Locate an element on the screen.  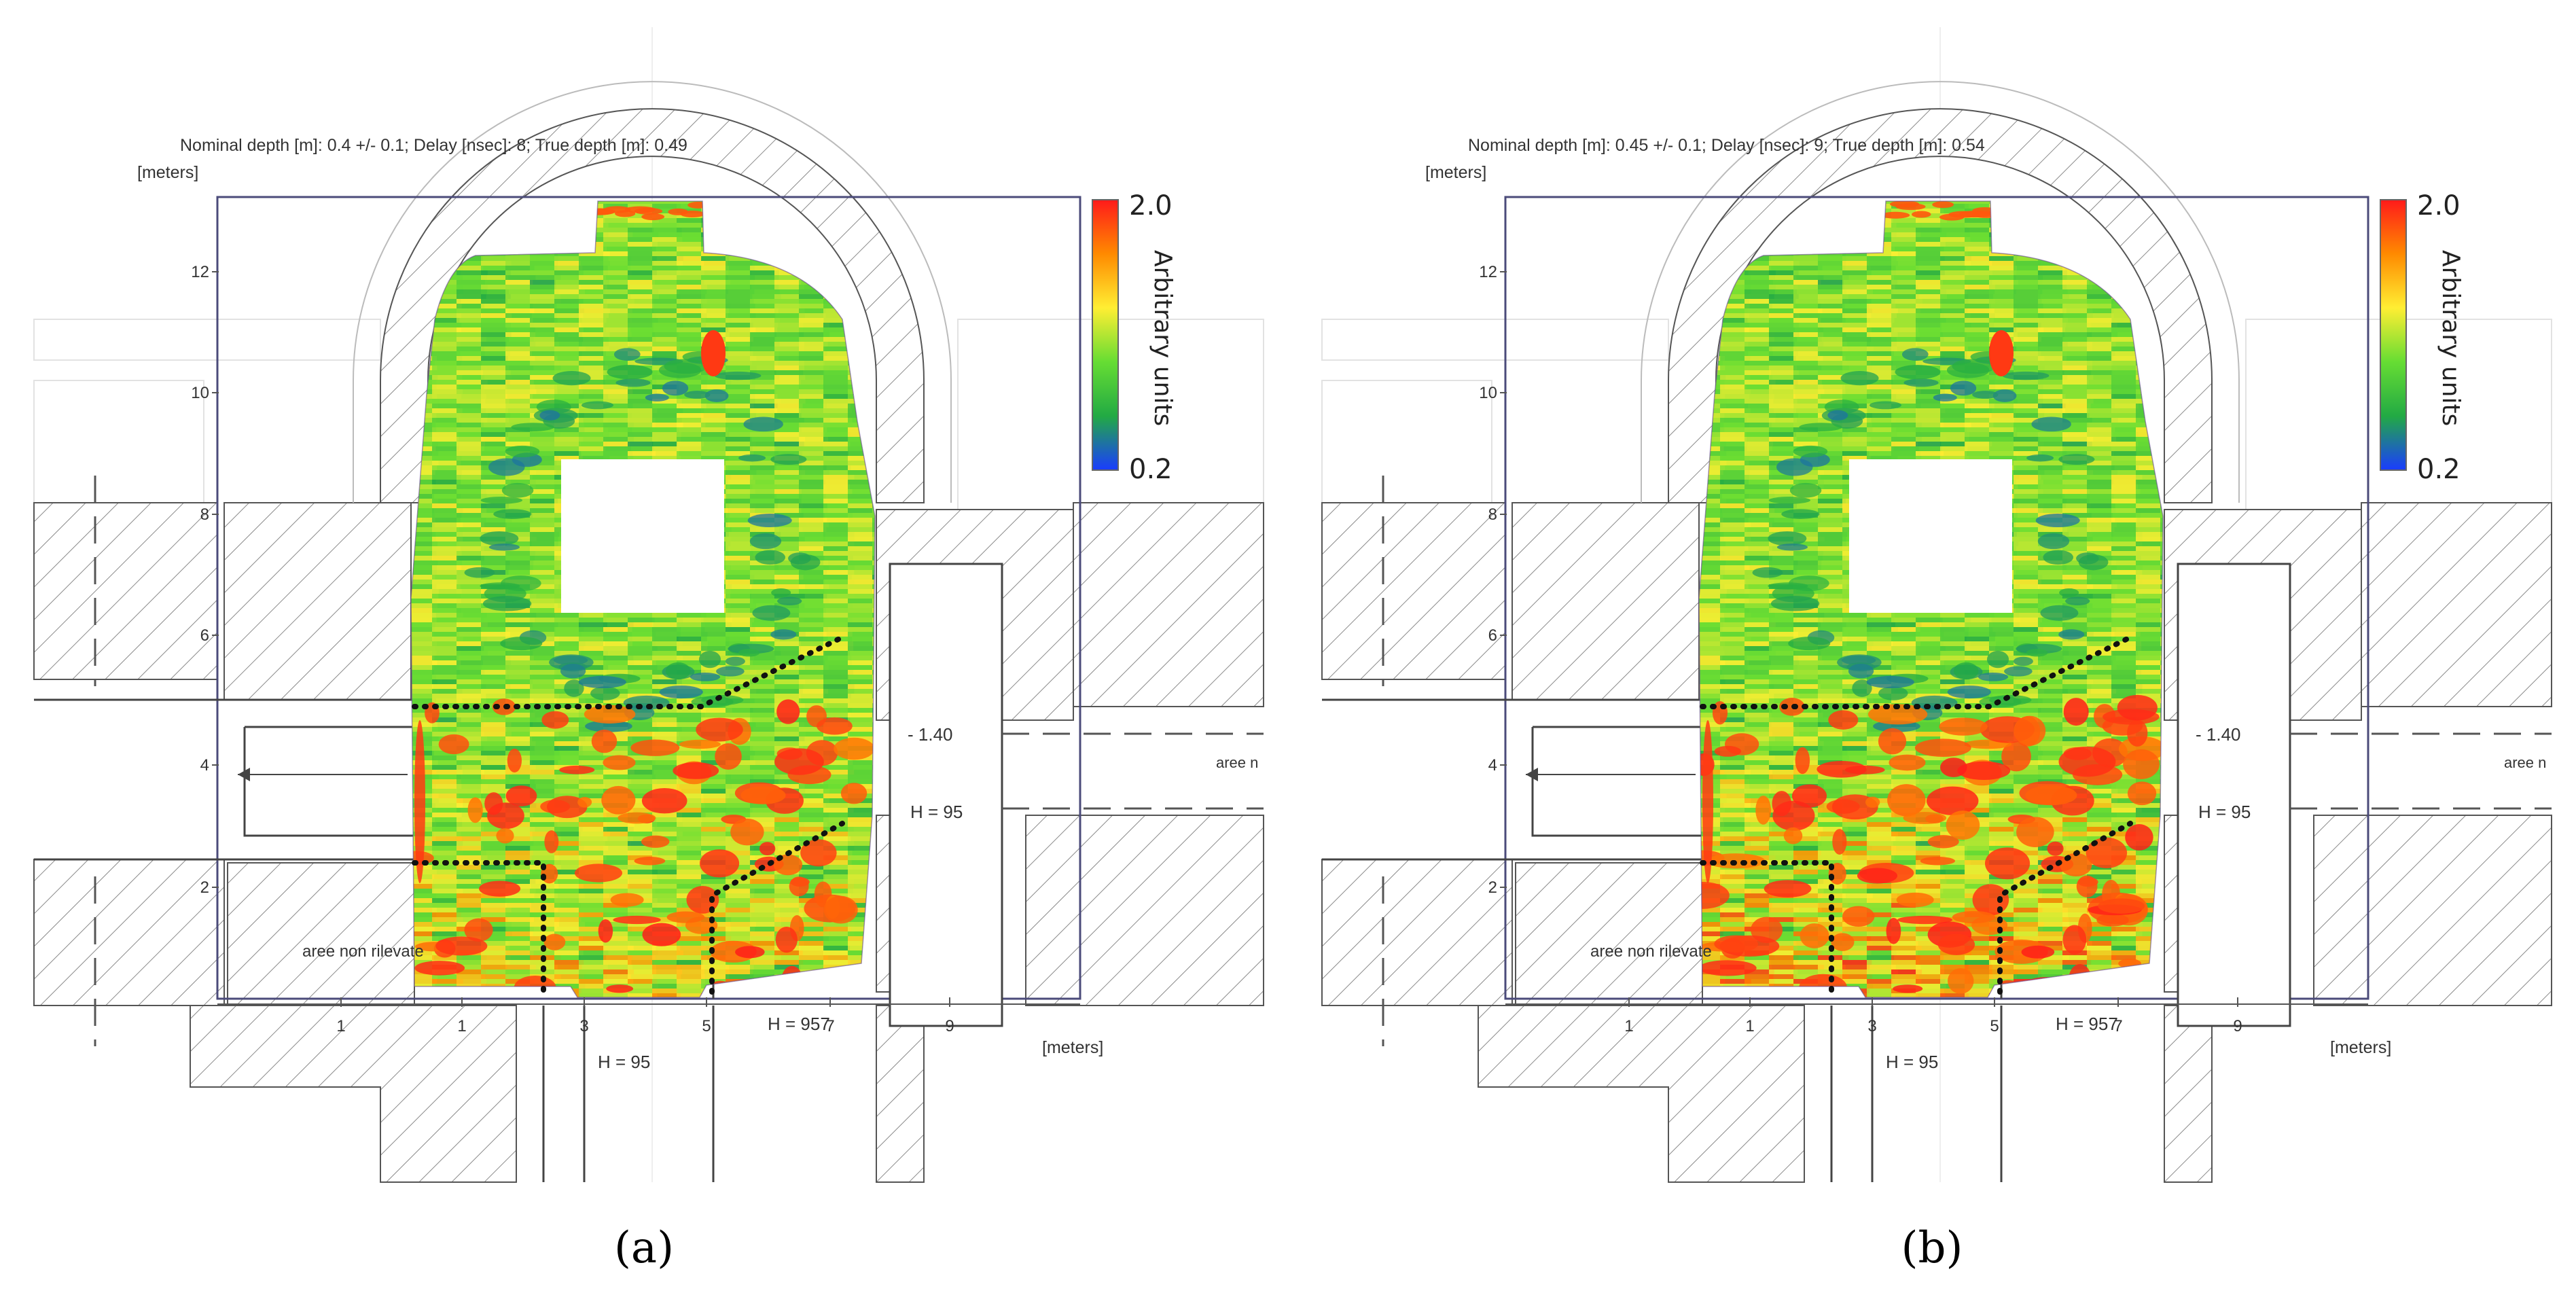
sub-label-b: (b) is located at coordinates (1932, 1248).